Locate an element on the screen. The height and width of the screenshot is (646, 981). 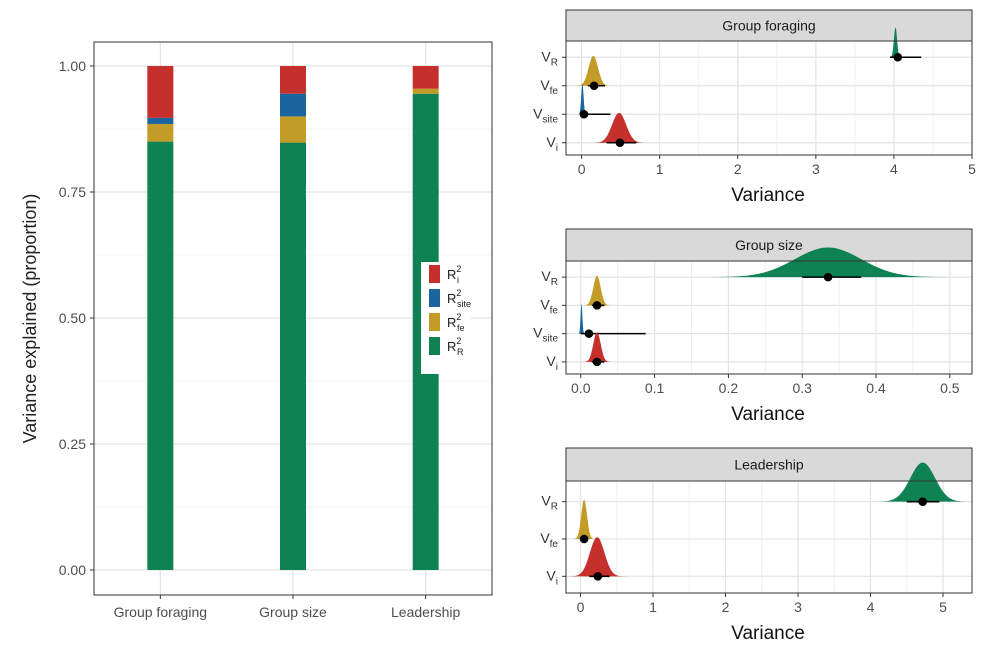
facet-title: Leadership is located at coordinates (768, 465).